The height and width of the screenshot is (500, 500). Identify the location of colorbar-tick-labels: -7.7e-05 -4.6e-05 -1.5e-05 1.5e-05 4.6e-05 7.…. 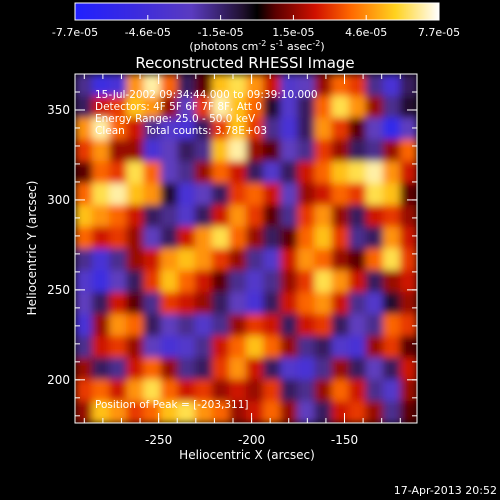
(256, 32).